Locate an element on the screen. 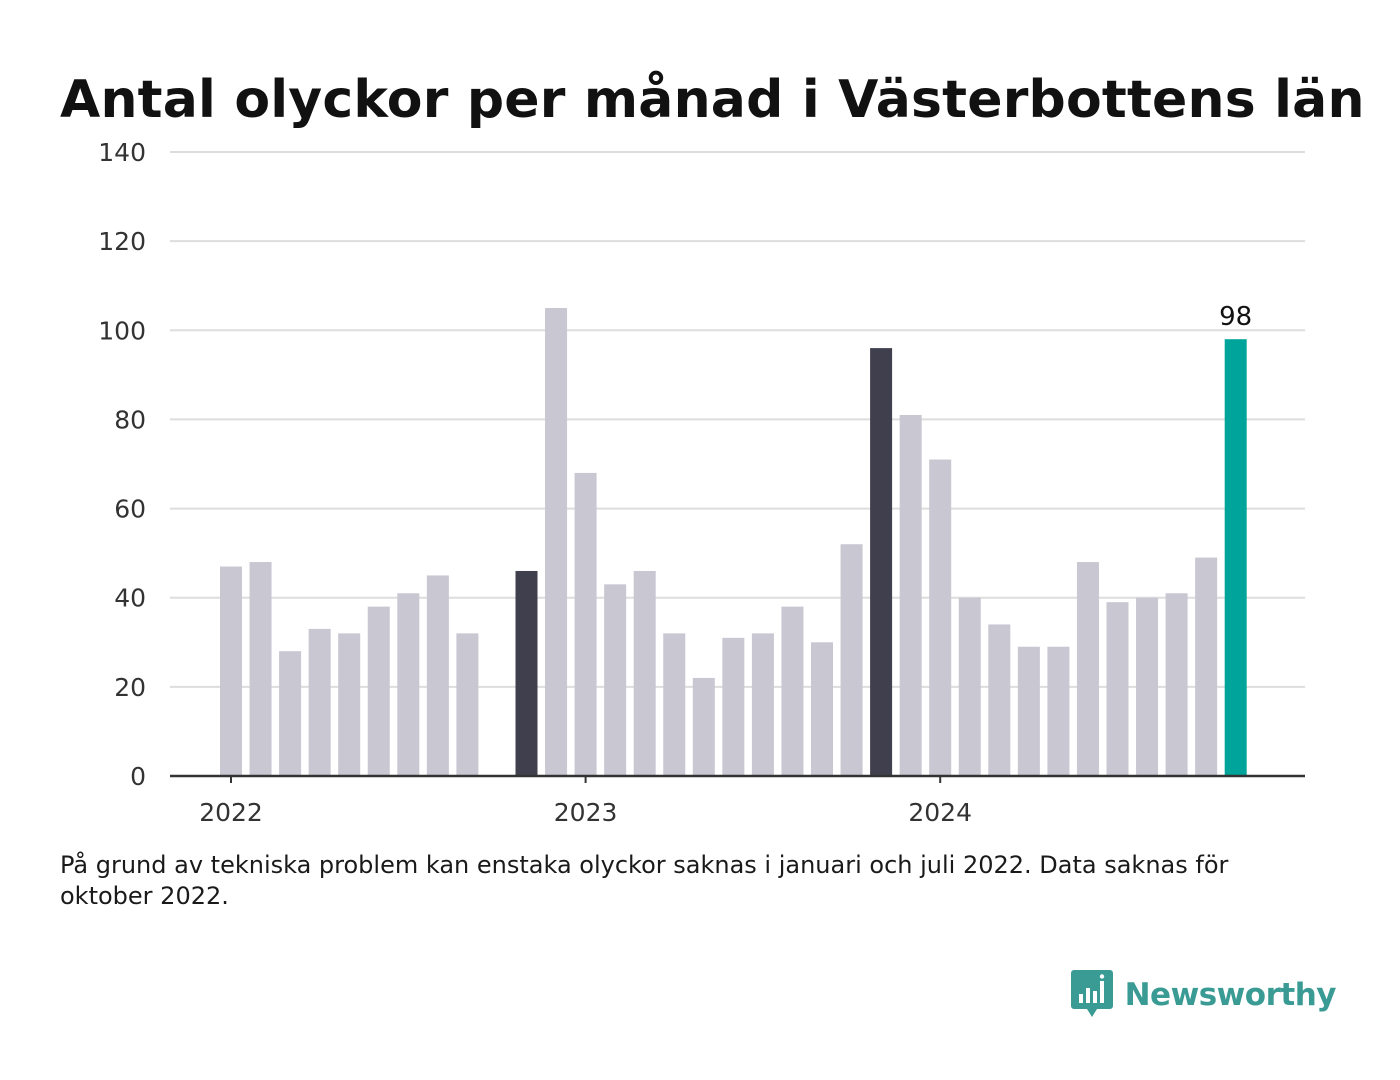 This screenshot has width=1400, height=1080. y-tick-label: 100 is located at coordinates (122, 330).